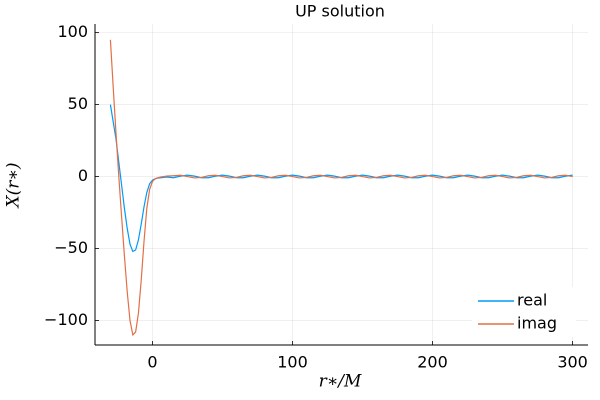 The height and width of the screenshot is (400, 600). Describe the element at coordinates (72, 31) in the screenshot. I see `y-tick-label: 100` at that location.